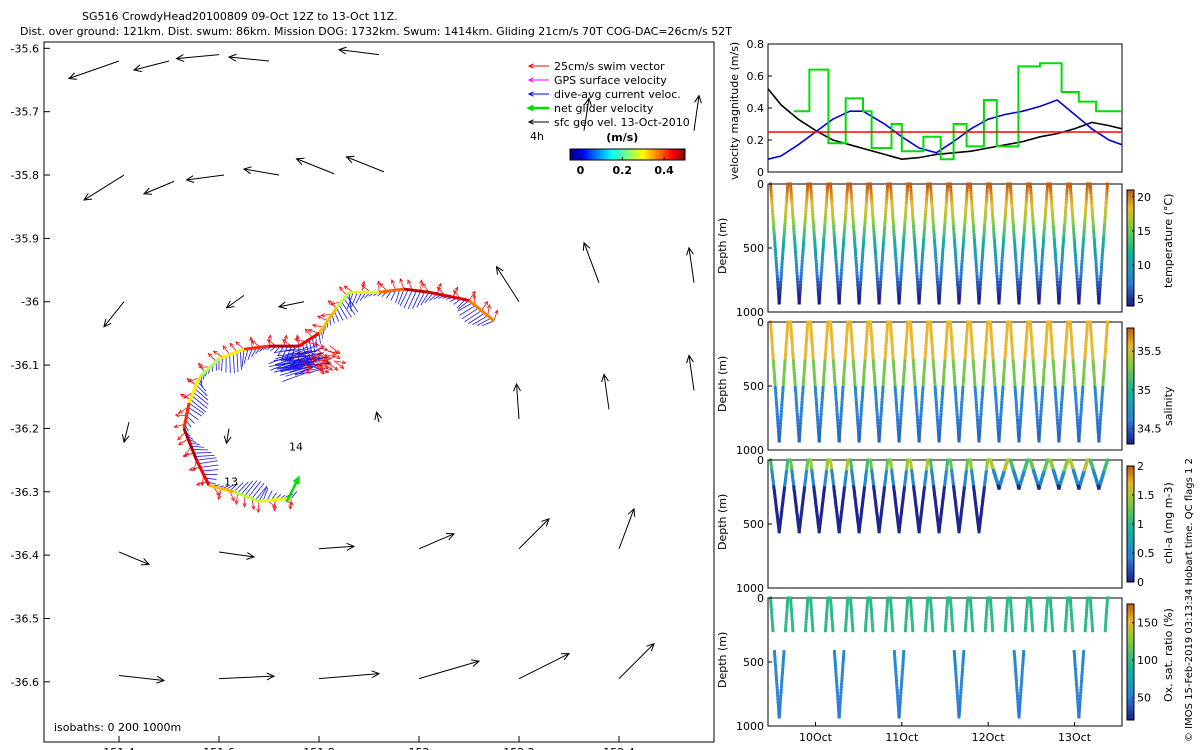 The width and height of the screenshot is (1200, 750). I want to click on swim-vector, so click(455, 292).